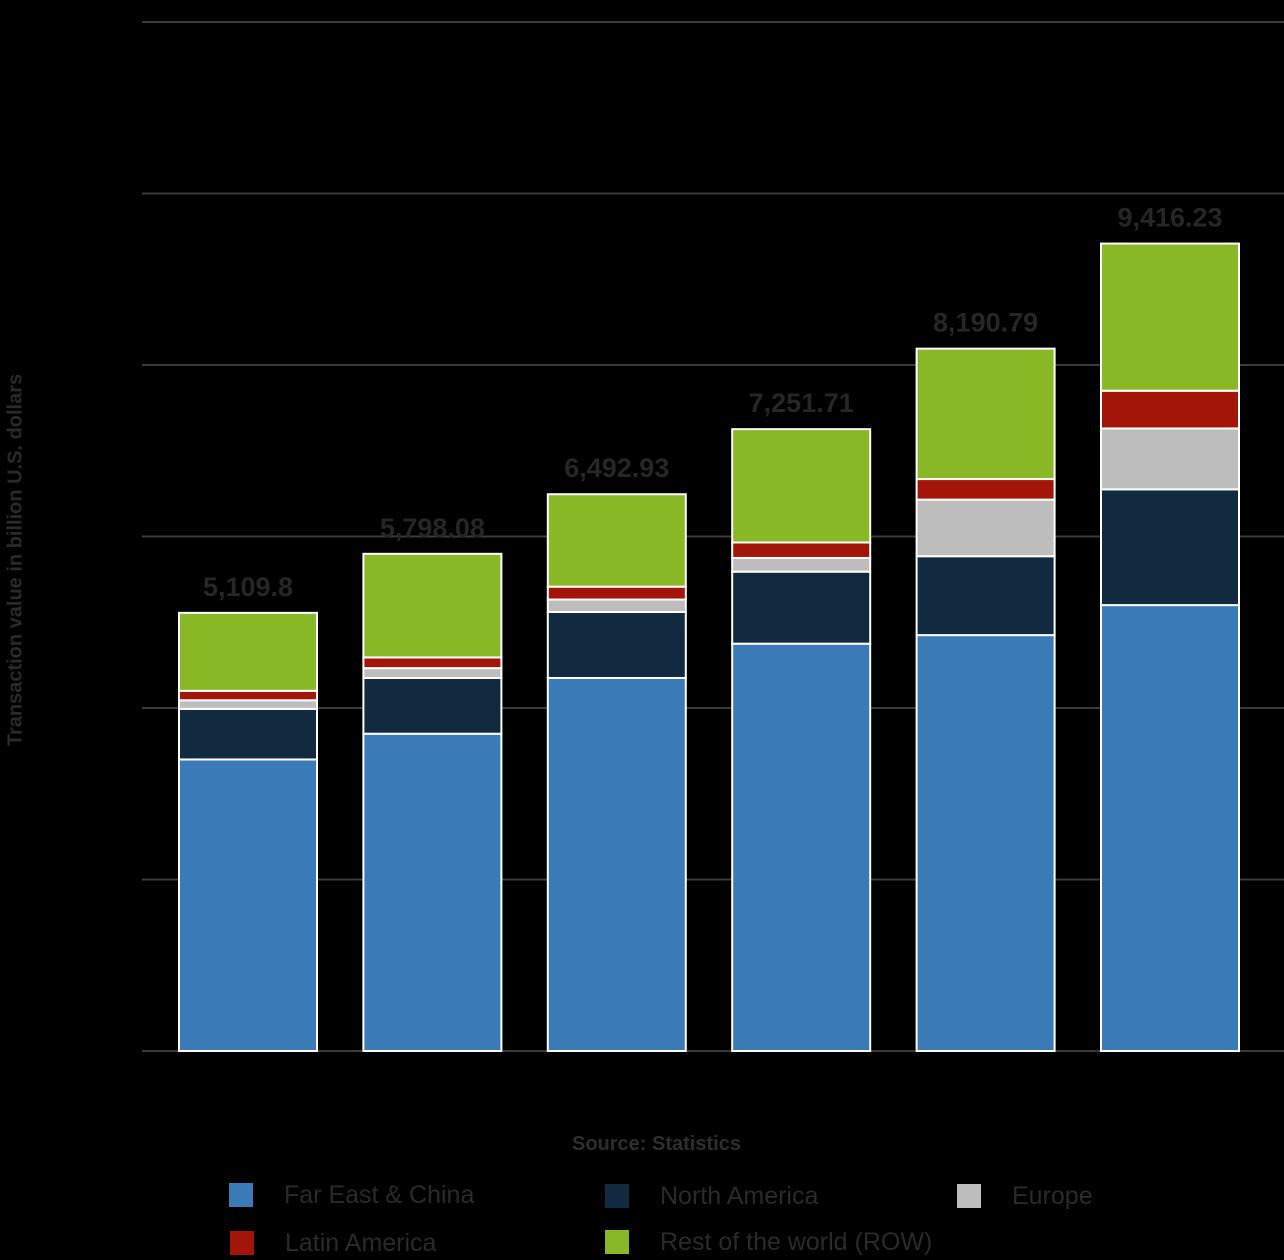  Describe the element at coordinates (985, 323) in the screenshot. I see `bar-total-label: 8,190.79` at that location.